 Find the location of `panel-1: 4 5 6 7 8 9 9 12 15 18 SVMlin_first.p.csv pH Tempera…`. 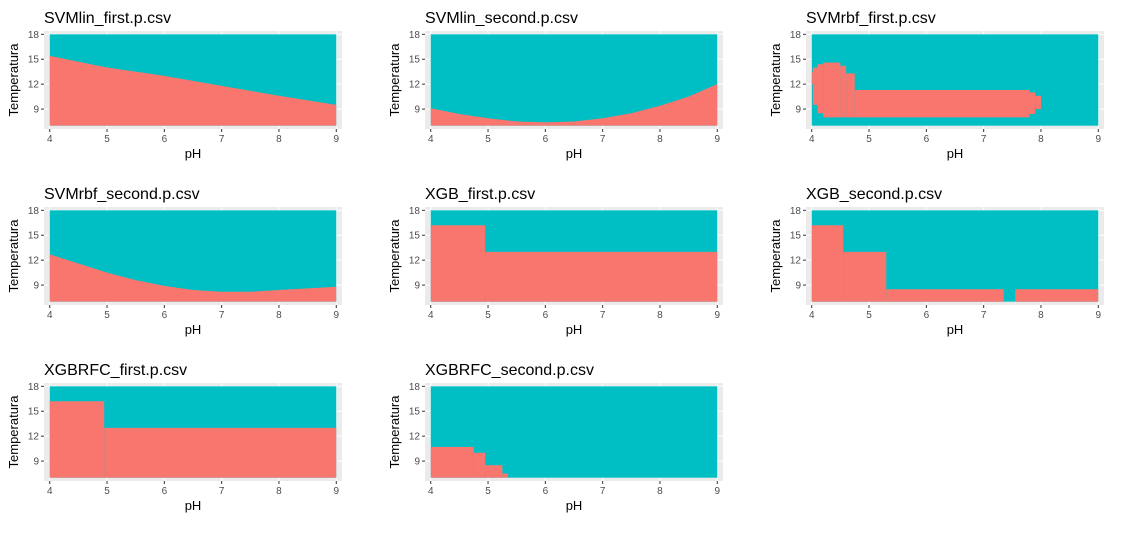

panel-1: 4 5 6 7 8 9 9 12 15 18 SVMlin_first.p.csv pH Tempera… is located at coordinates (174, 85).